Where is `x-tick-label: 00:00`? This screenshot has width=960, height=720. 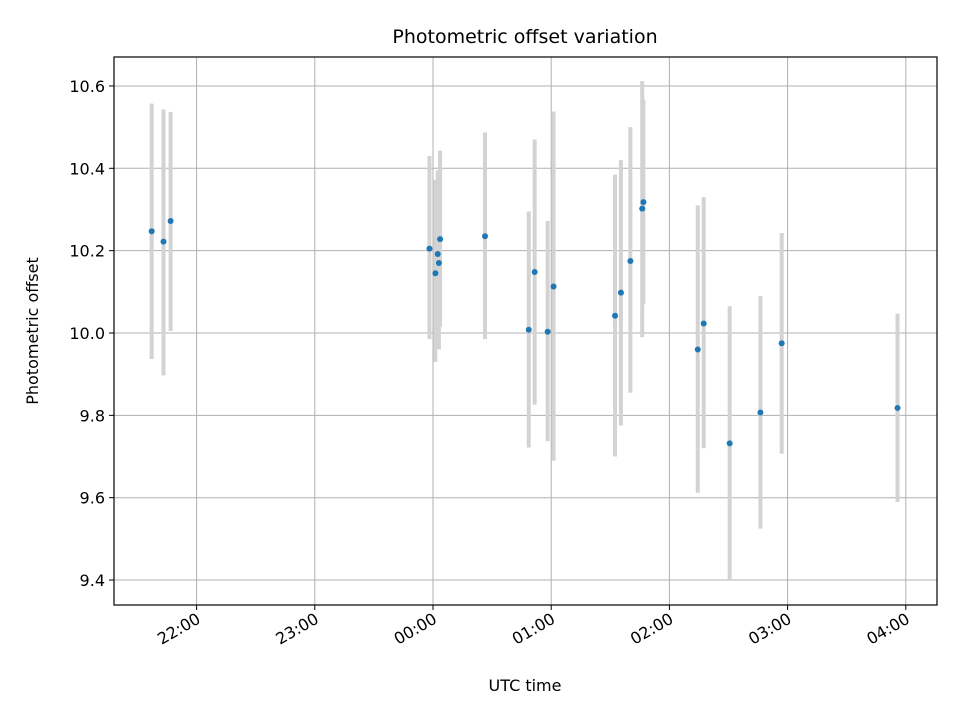 x-tick-label: 00:00 is located at coordinates (415, 629).